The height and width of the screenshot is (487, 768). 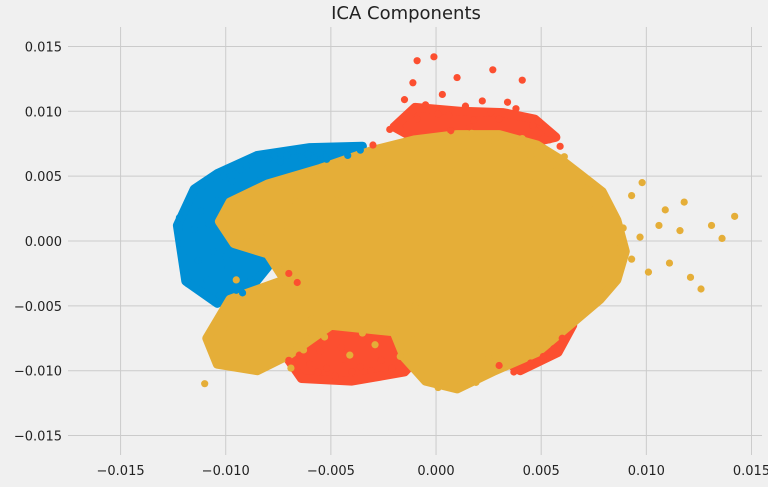 I want to click on point-cloud, so click(x=269, y=224).